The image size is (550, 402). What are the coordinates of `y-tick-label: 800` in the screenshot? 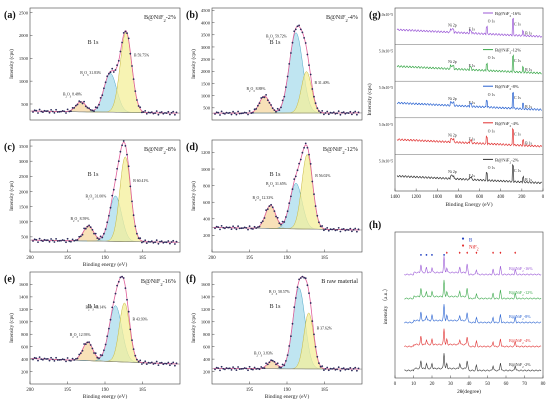 It's located at (207, 185).